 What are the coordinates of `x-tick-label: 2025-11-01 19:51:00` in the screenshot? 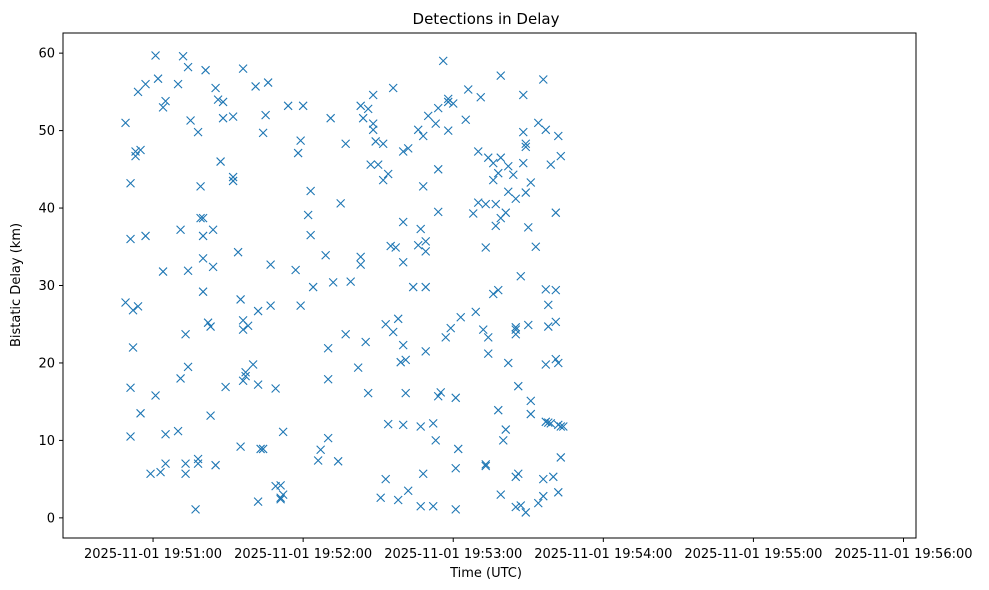 It's located at (153, 554).